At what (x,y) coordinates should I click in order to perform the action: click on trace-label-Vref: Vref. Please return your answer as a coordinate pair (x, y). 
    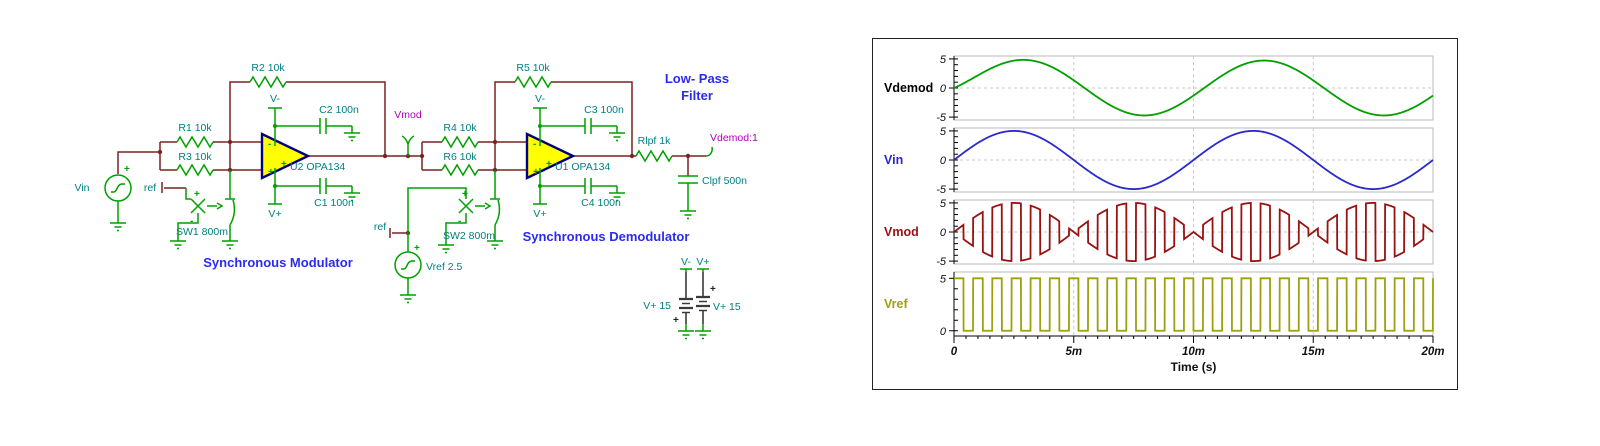
    Looking at the image, I should click on (896, 304).